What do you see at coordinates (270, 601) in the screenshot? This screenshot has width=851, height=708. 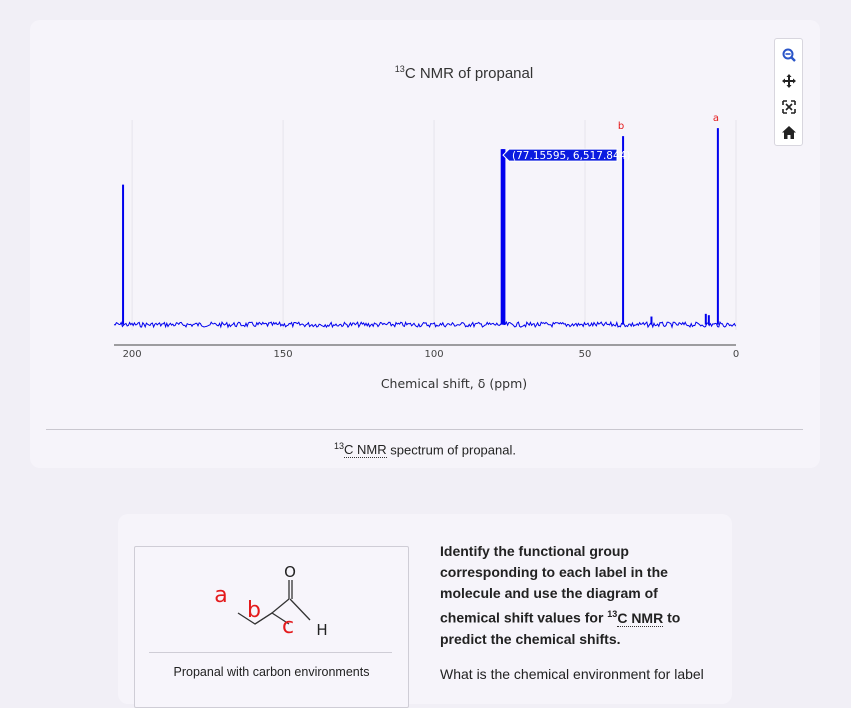 I see `propanal-structure: O H a b c` at bounding box center [270, 601].